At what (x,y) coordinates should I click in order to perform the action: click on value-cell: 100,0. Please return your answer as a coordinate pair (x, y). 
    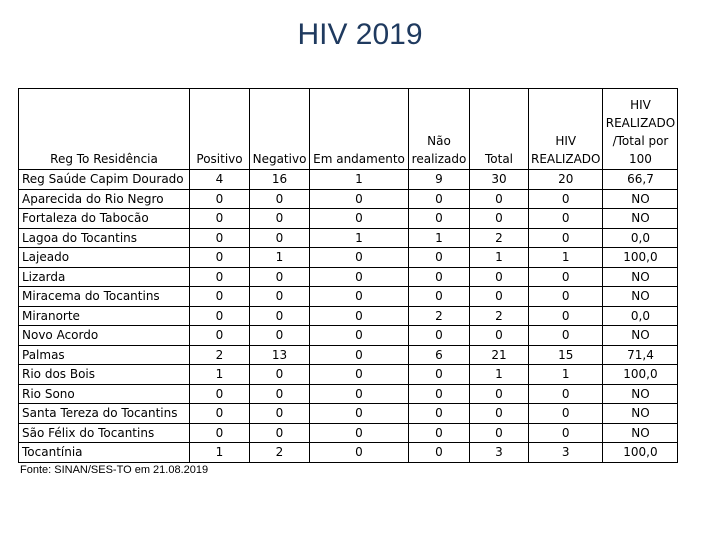
    Looking at the image, I should click on (640, 374).